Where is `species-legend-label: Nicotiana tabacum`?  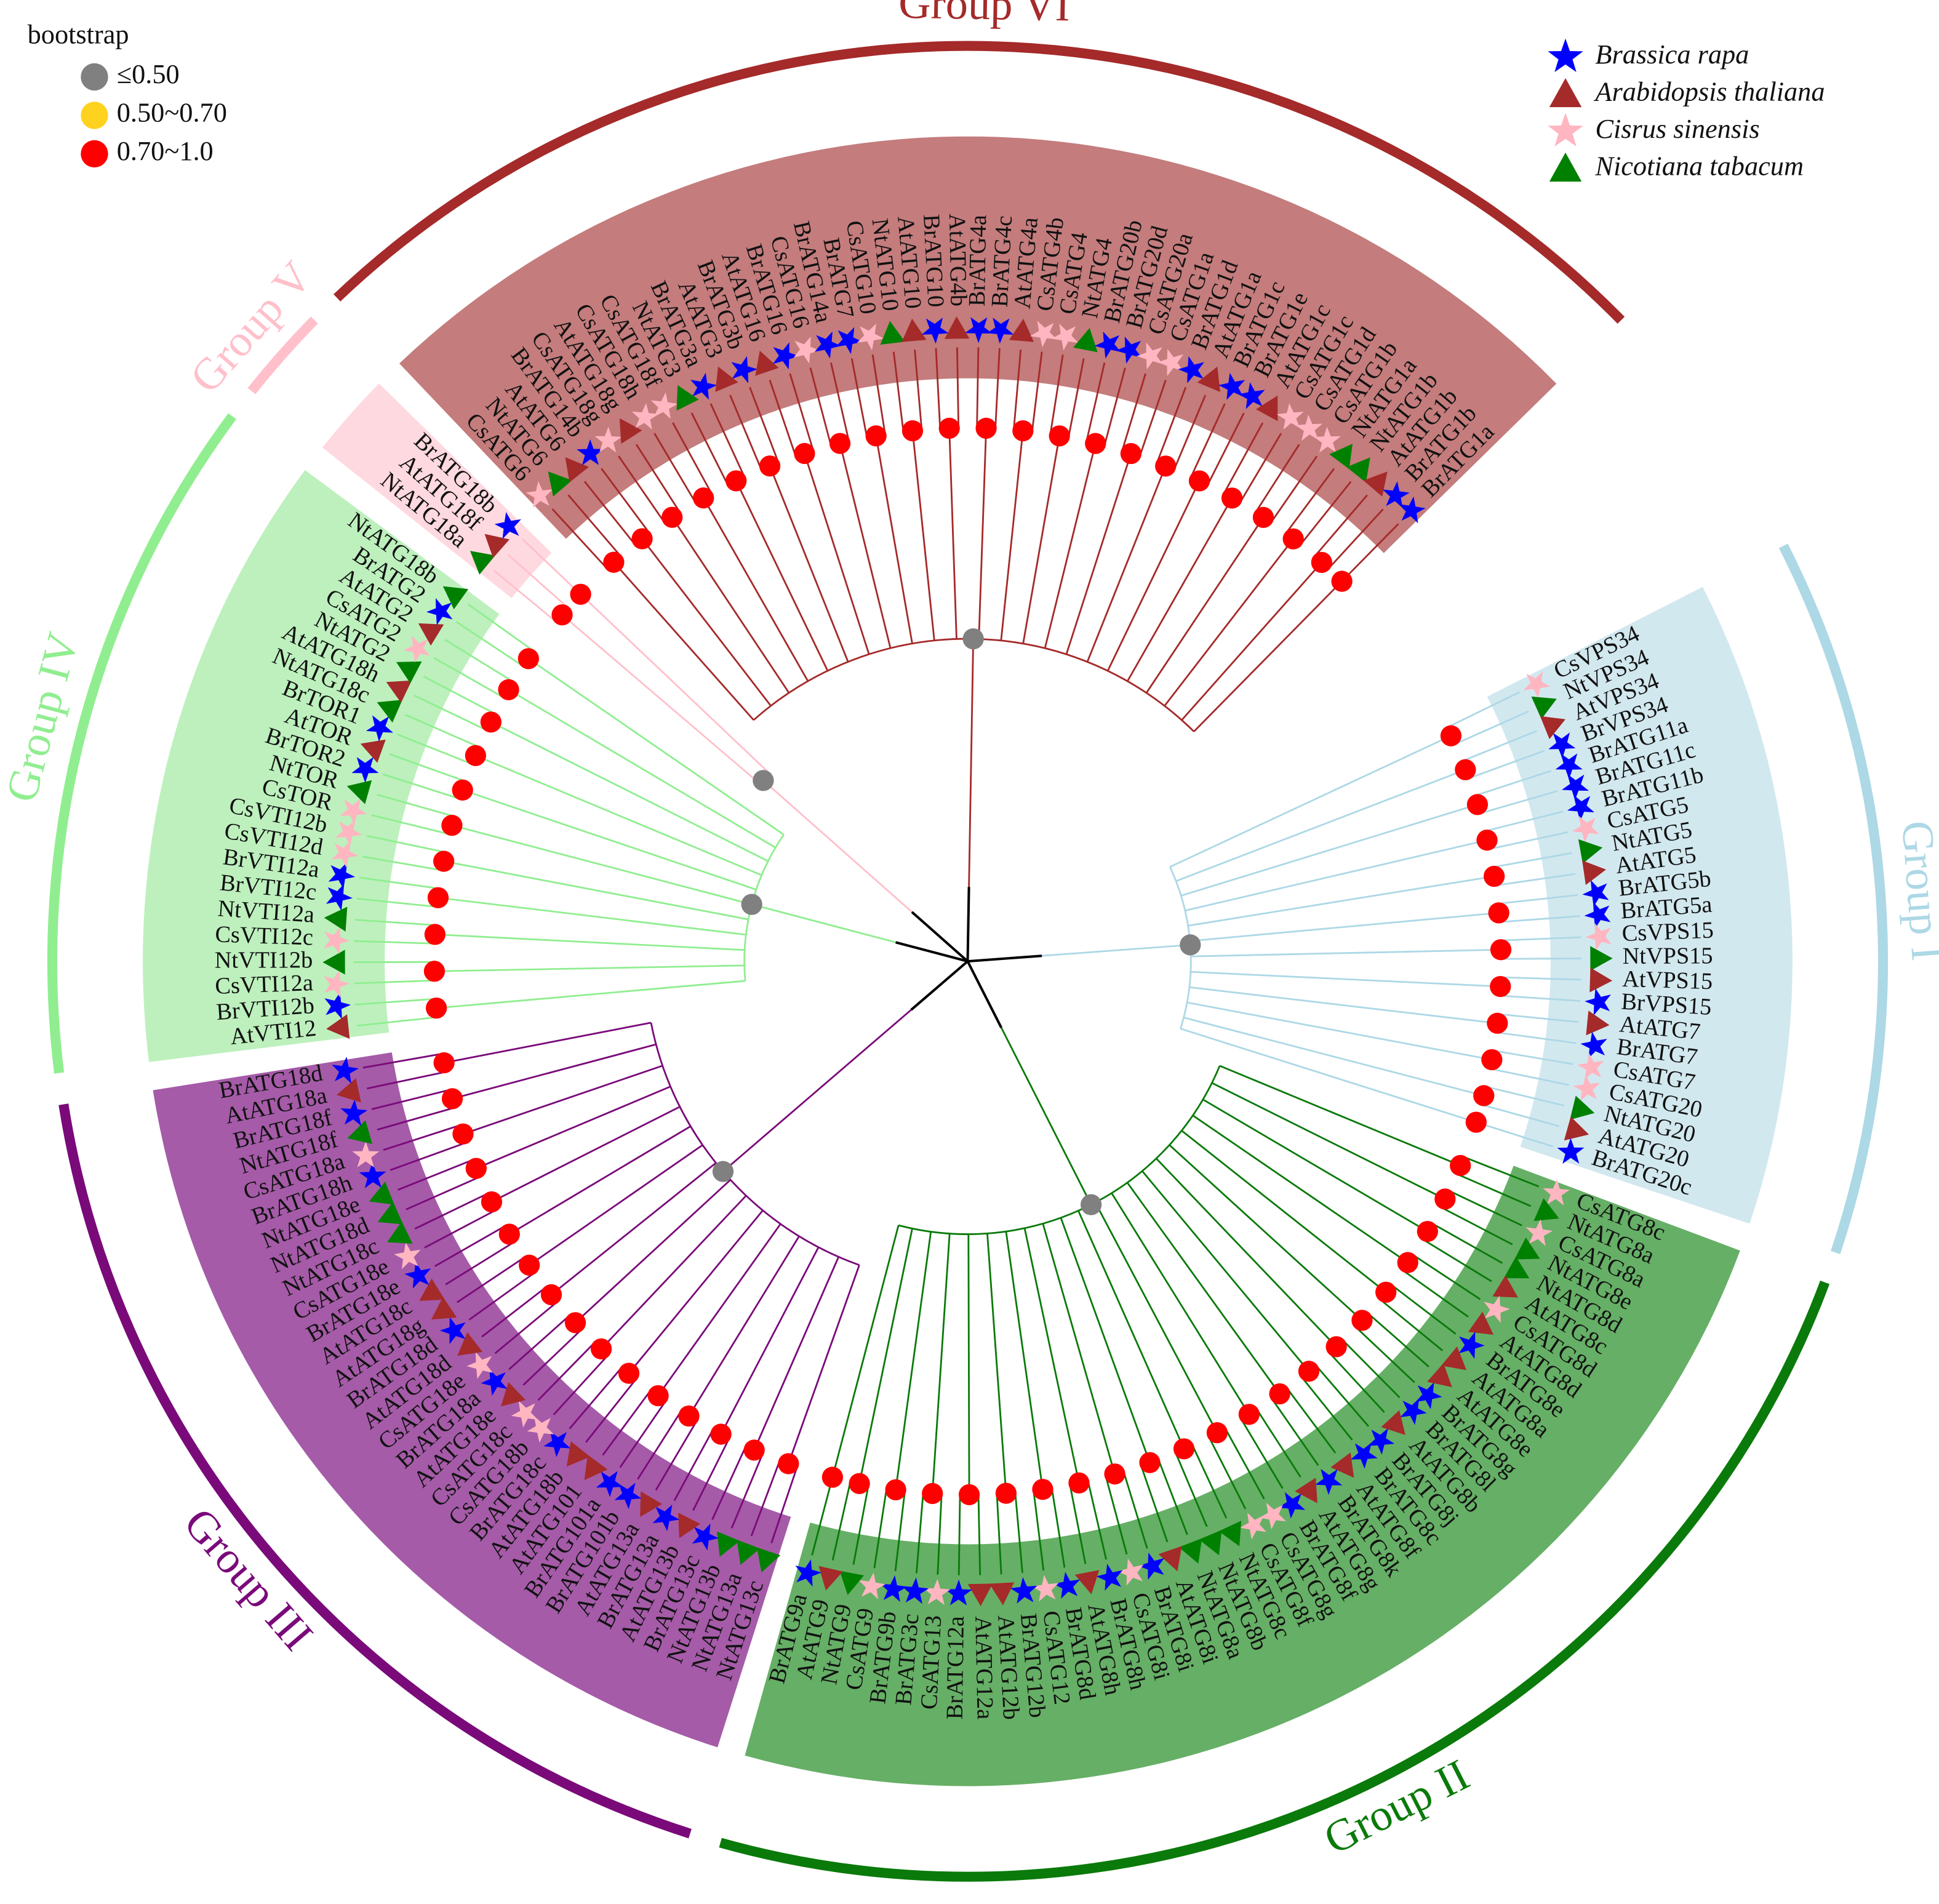 species-legend-label: Nicotiana tabacum is located at coordinates (1699, 165).